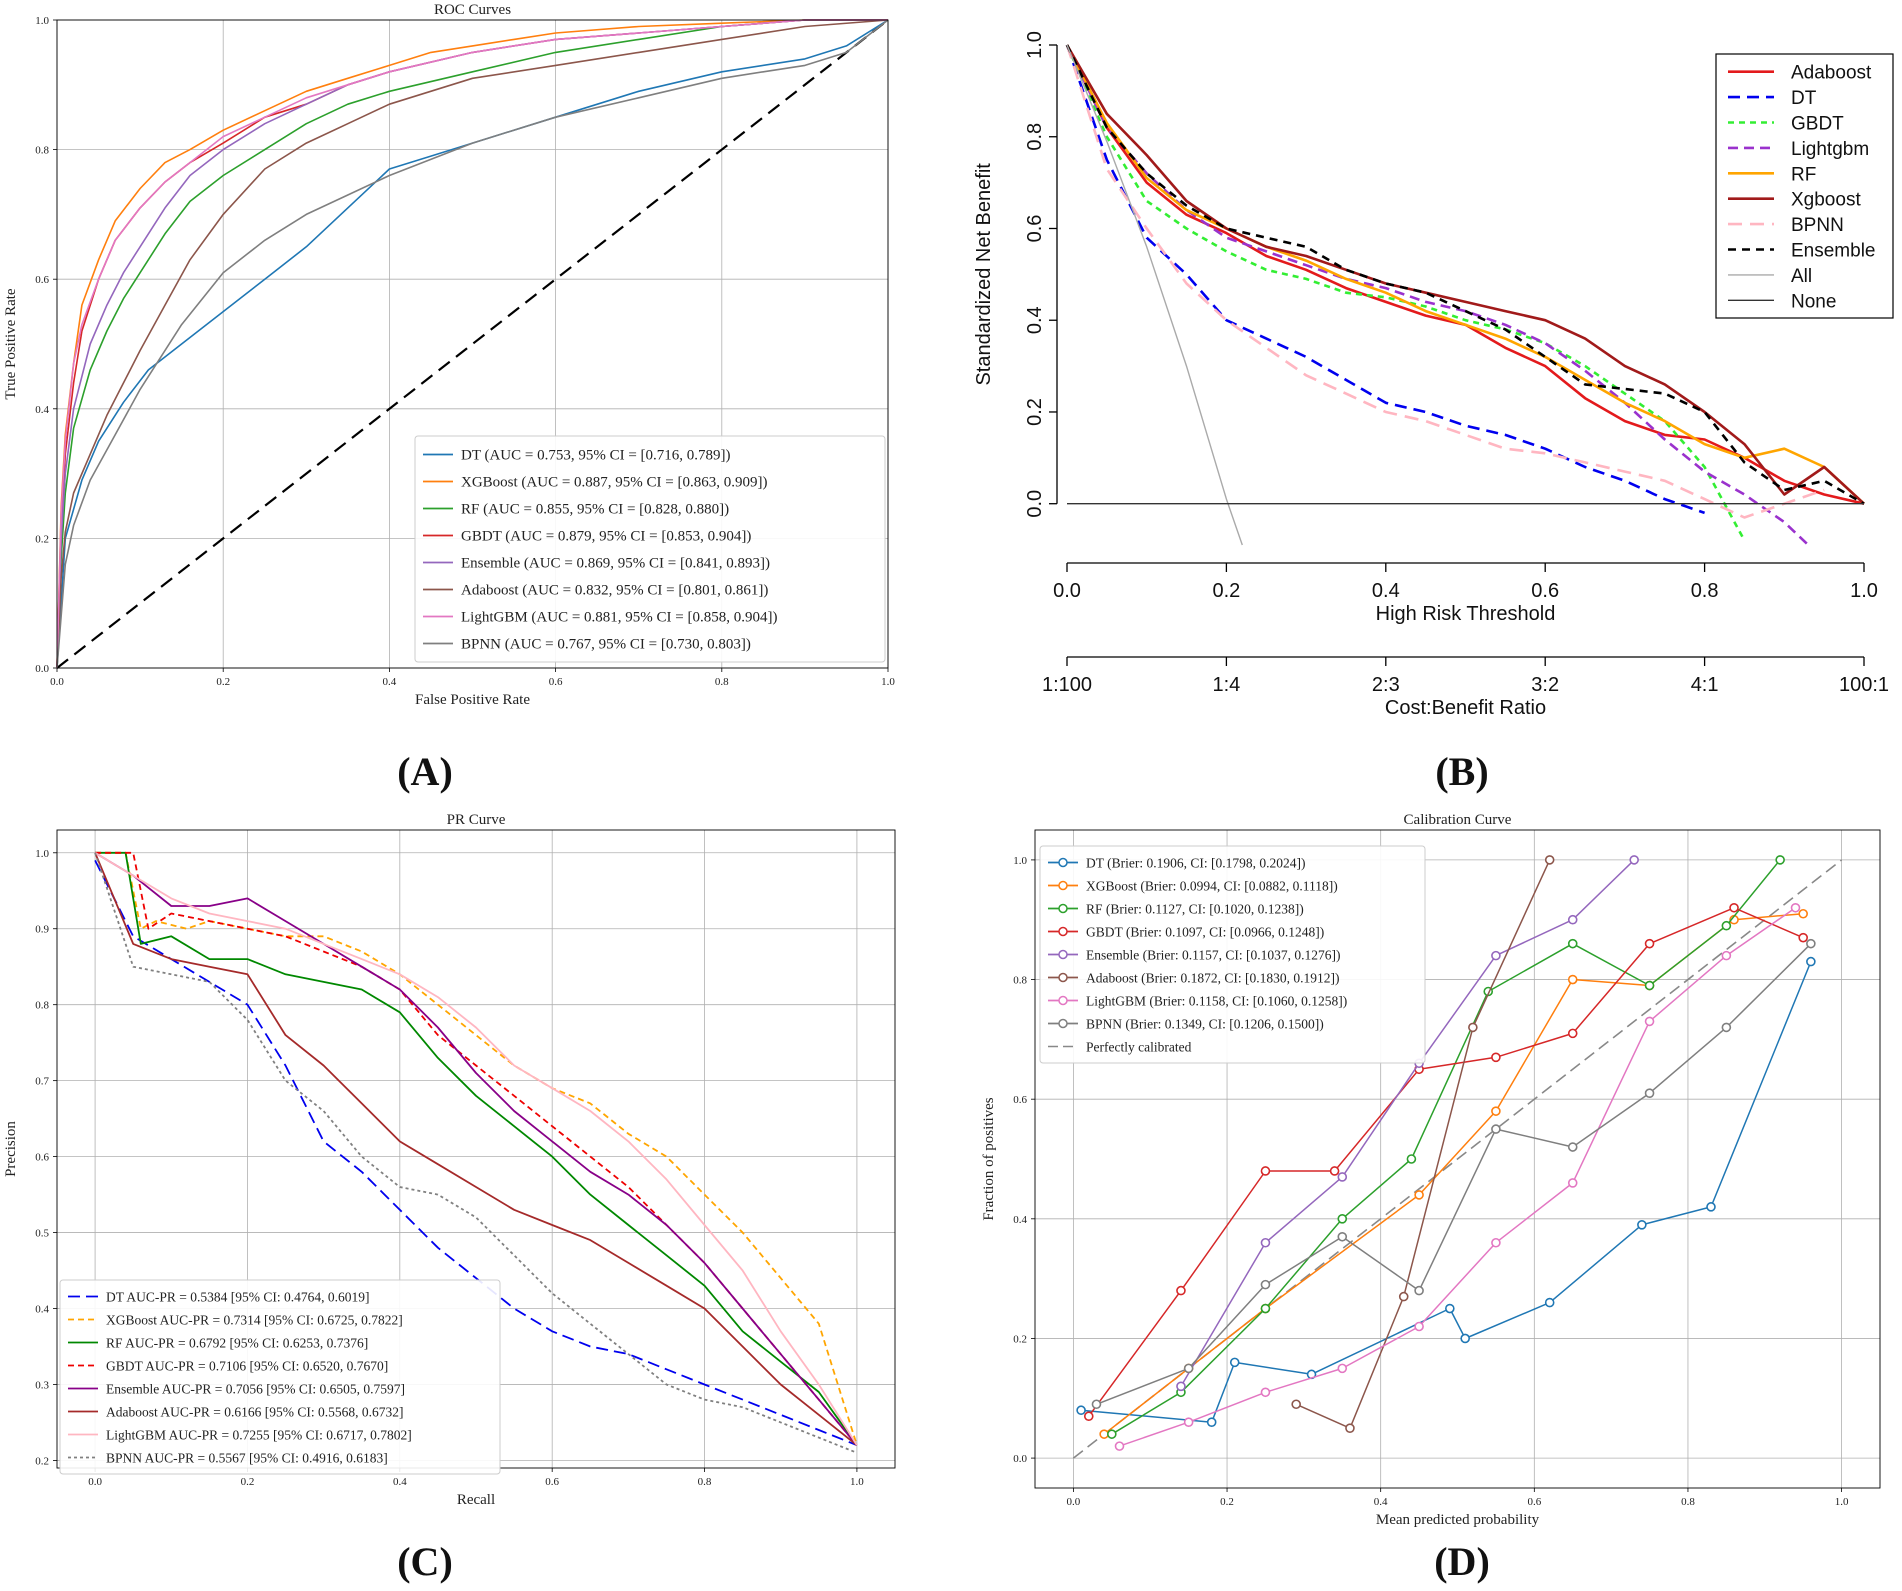  What do you see at coordinates (1386, 685) in the screenshot?
I see `x2-tick-label: 2:3` at bounding box center [1386, 685].